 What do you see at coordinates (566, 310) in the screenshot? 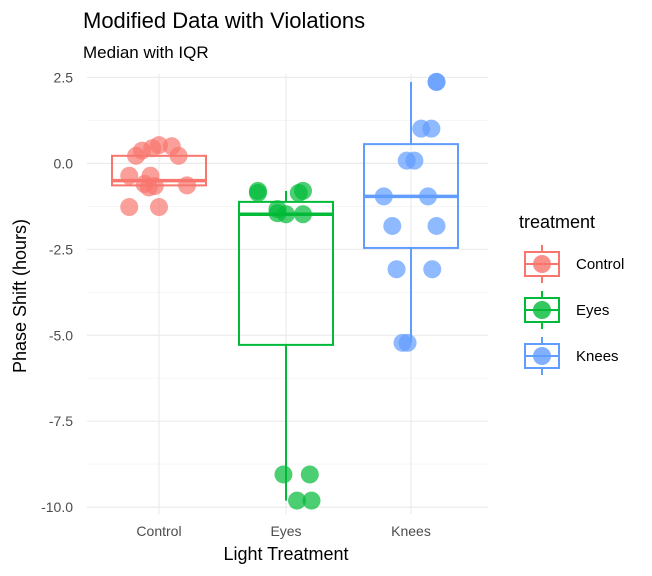
I see `legend-entry-eyes: Eyes` at bounding box center [566, 310].